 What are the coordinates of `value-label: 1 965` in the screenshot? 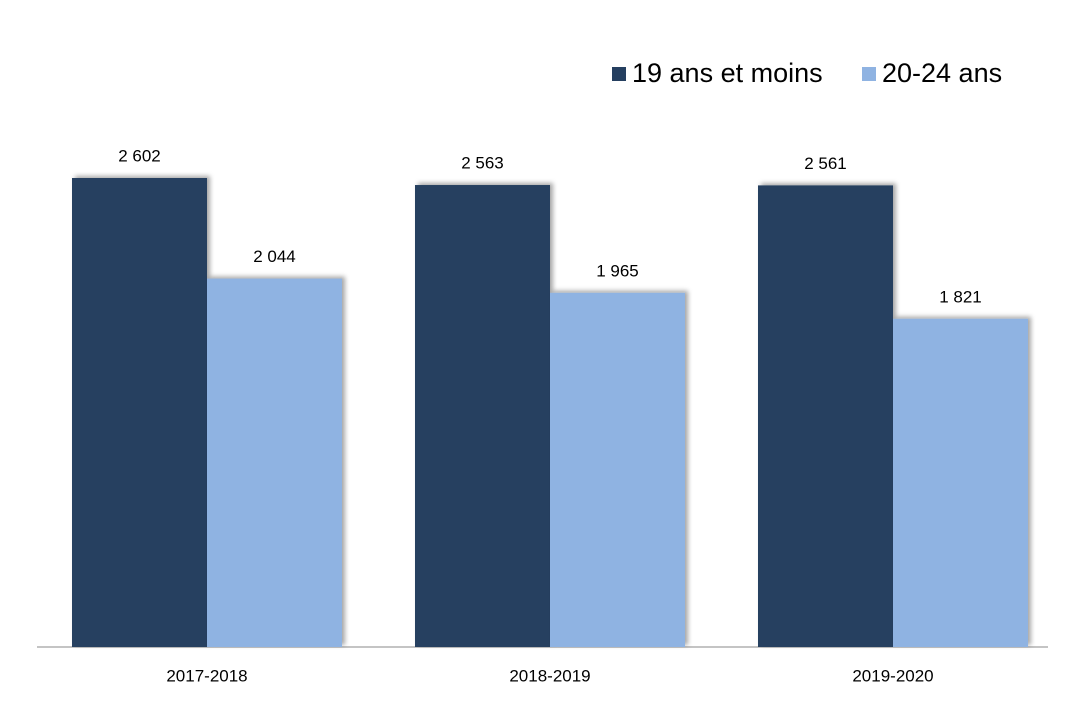 It's located at (617, 270).